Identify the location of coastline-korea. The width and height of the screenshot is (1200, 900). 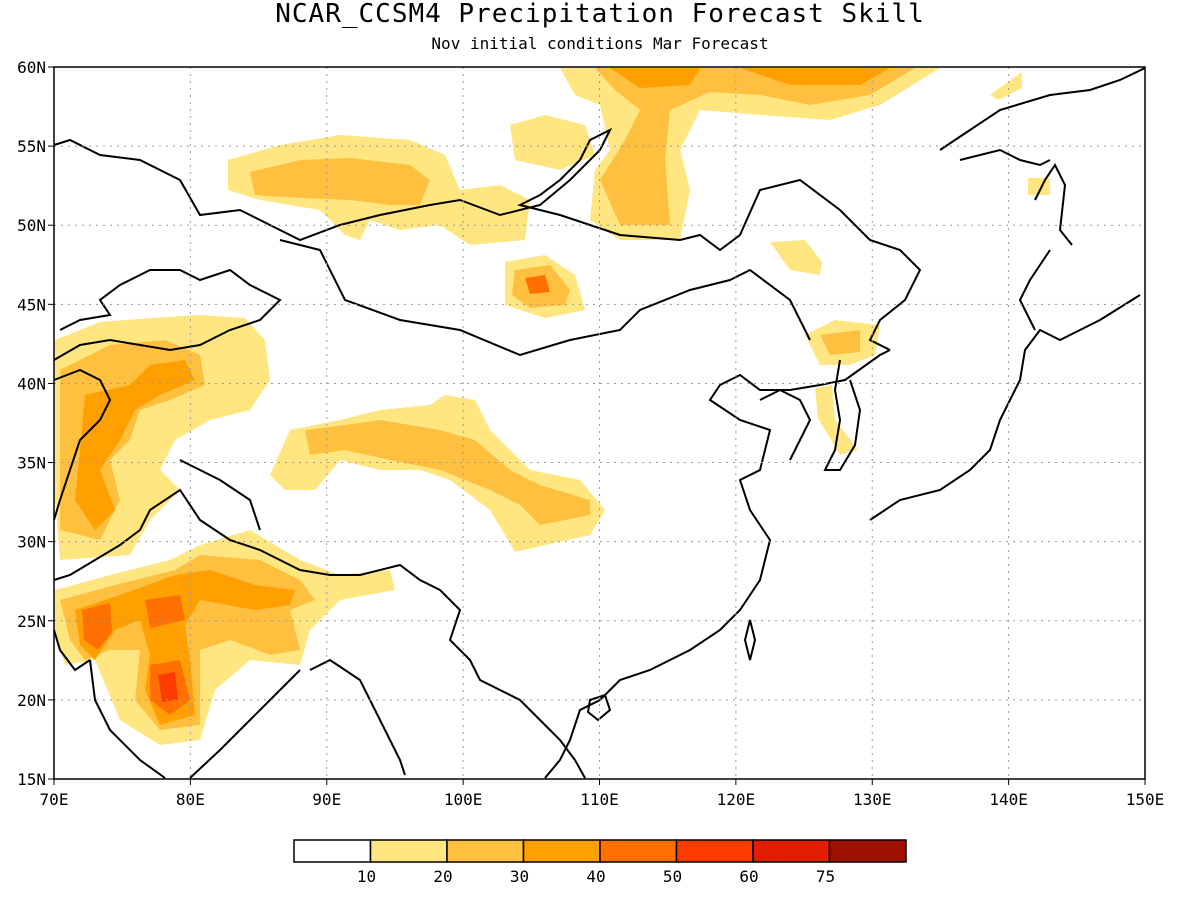
(842, 415).